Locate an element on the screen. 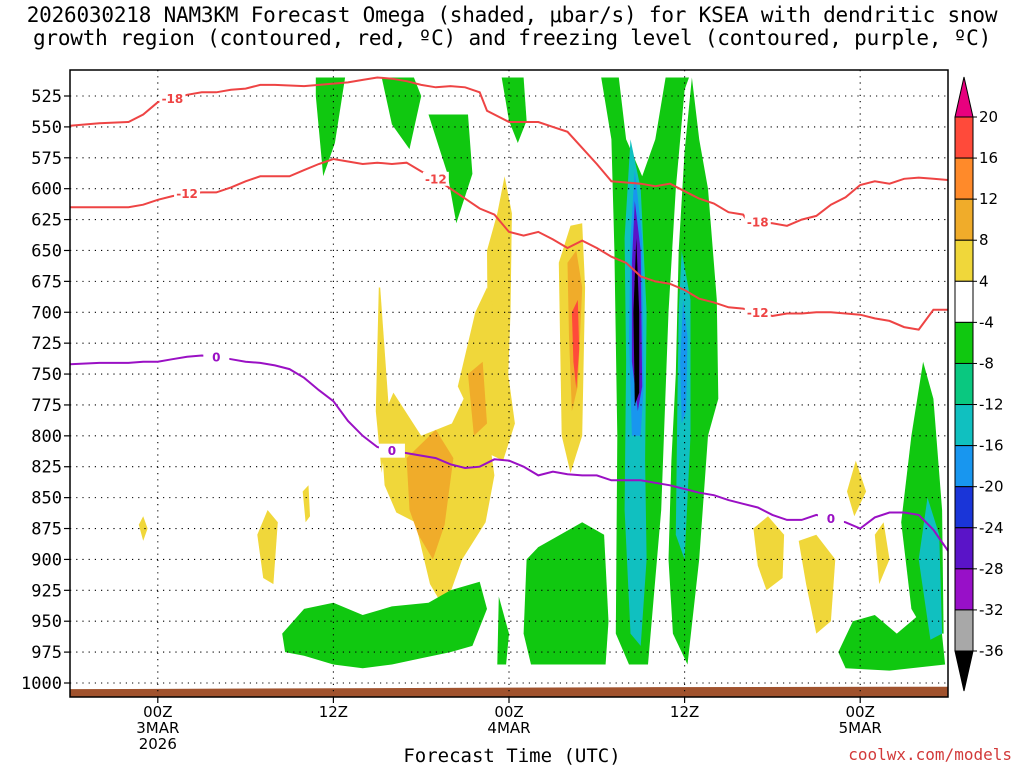 This screenshot has height=768, width=1024. y-tick-label-750: 750 is located at coordinates (46, 375).